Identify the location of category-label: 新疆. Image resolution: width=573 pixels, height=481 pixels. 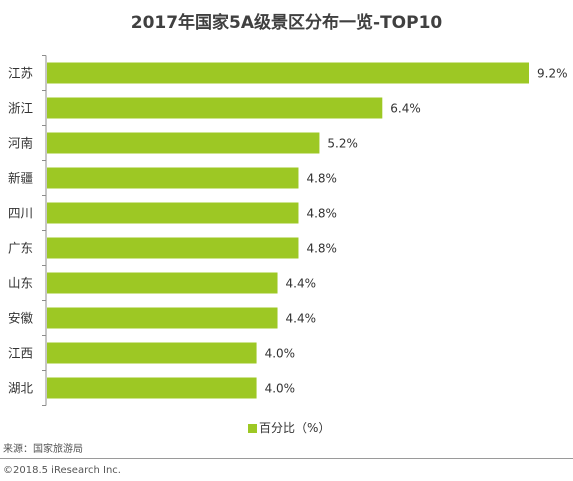
(20, 178).